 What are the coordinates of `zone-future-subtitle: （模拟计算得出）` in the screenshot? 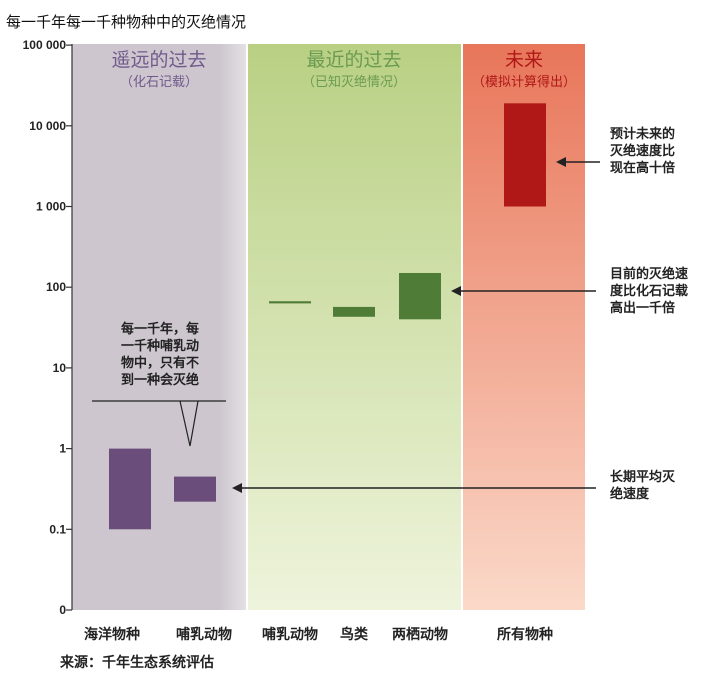 It's located at (524, 82).